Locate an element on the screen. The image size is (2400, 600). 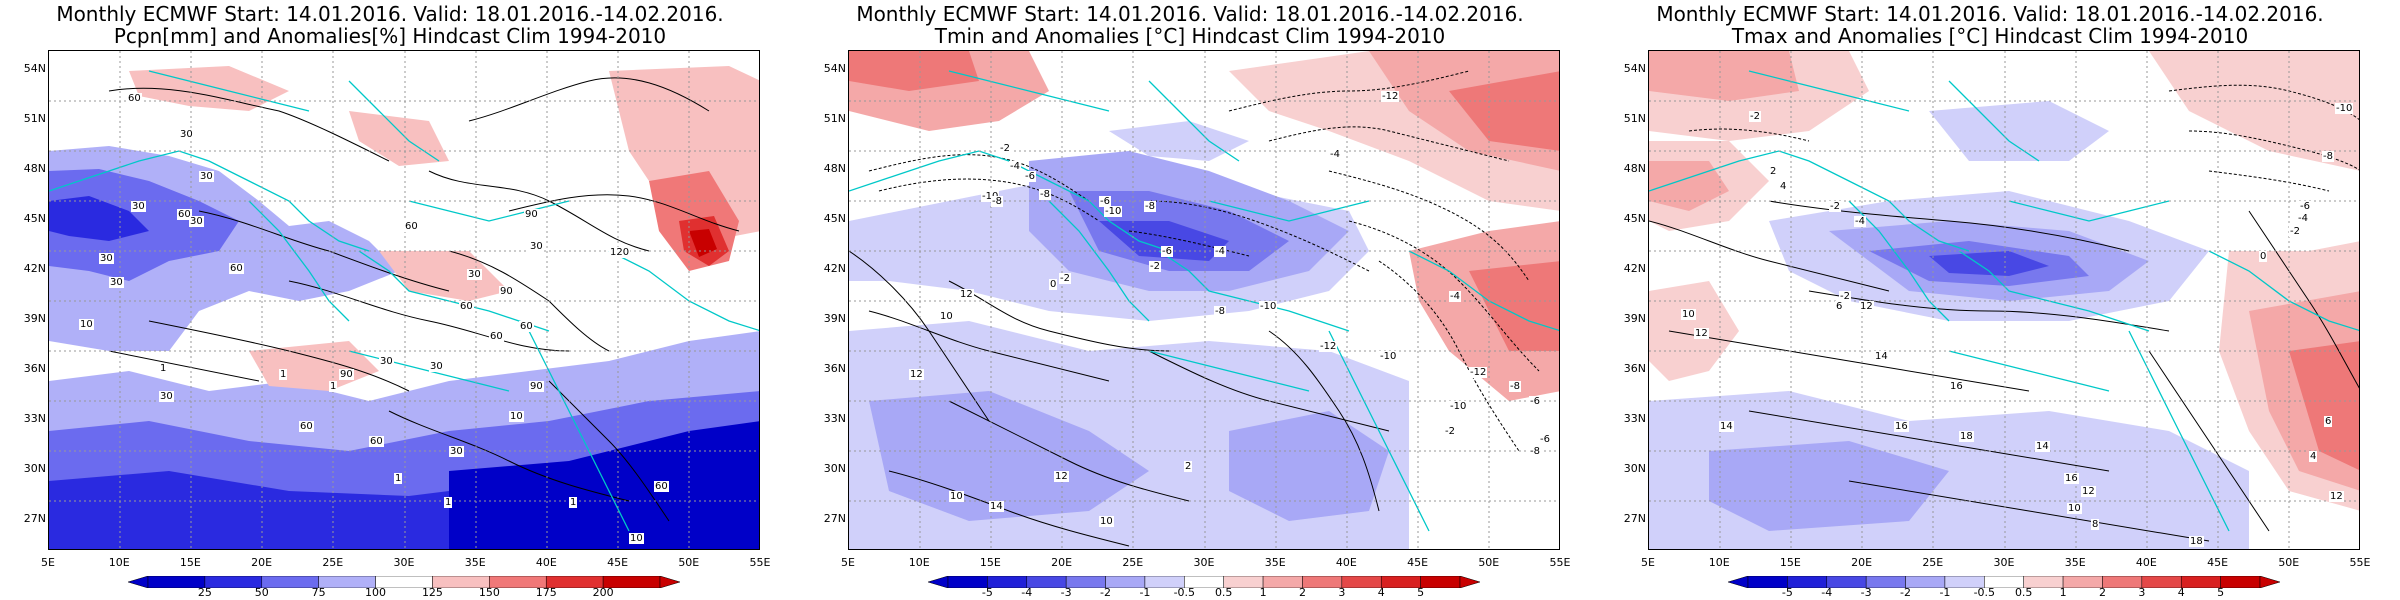
contour-label: 16 is located at coordinates (2071, 478).